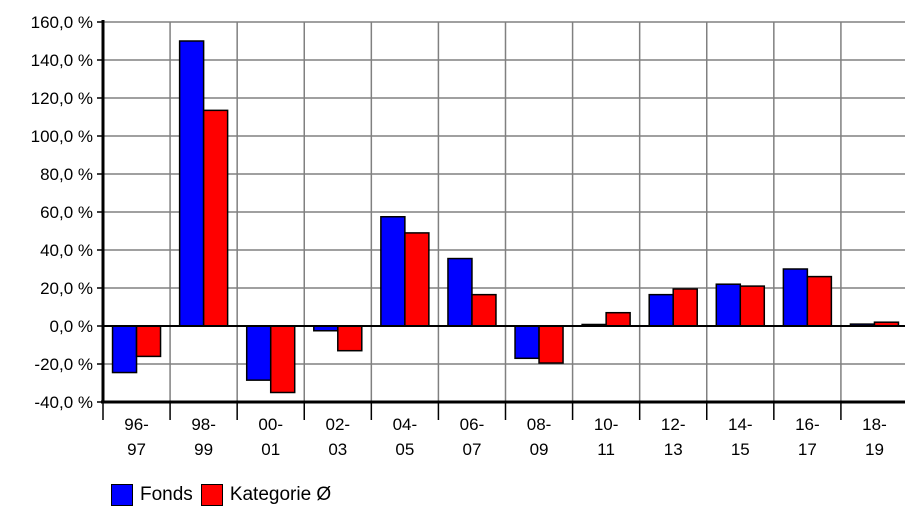 This screenshot has height=508, width=905. Describe the element at coordinates (203, 449) in the screenshot. I see `x-tick-label: 99` at that location.